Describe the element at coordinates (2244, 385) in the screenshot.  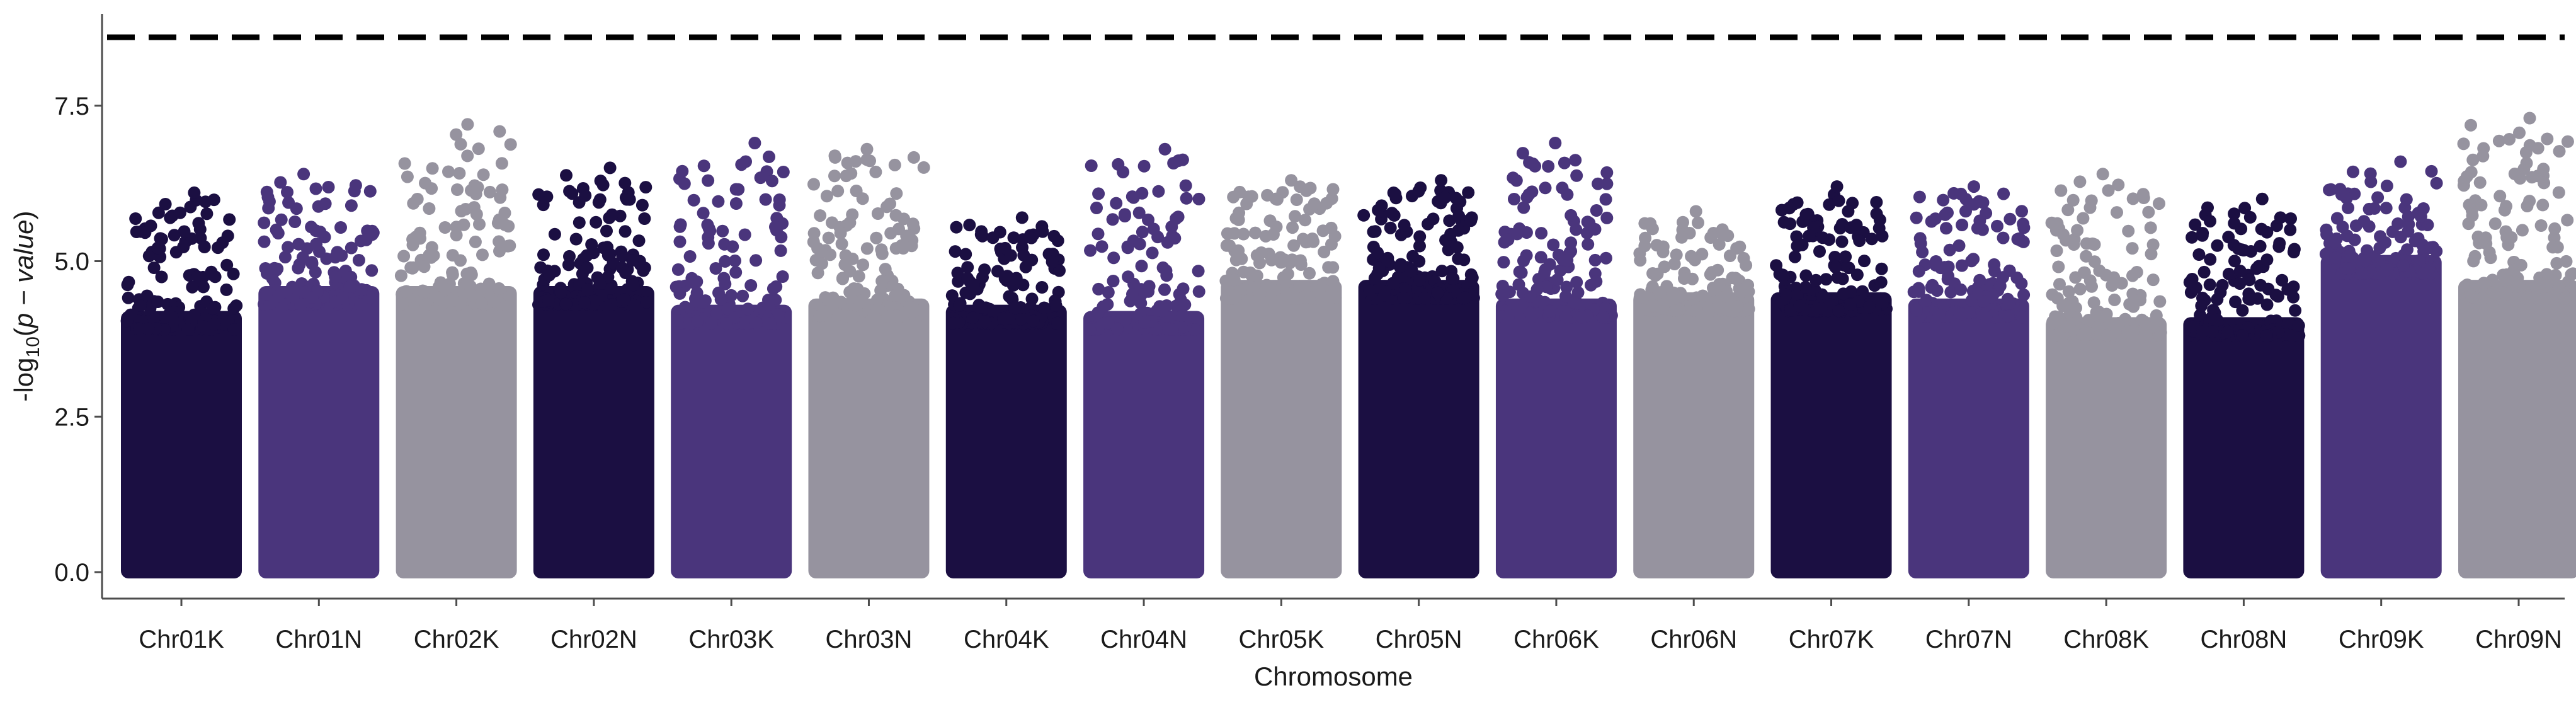
I see `chromosome-points-chr08n` at that location.